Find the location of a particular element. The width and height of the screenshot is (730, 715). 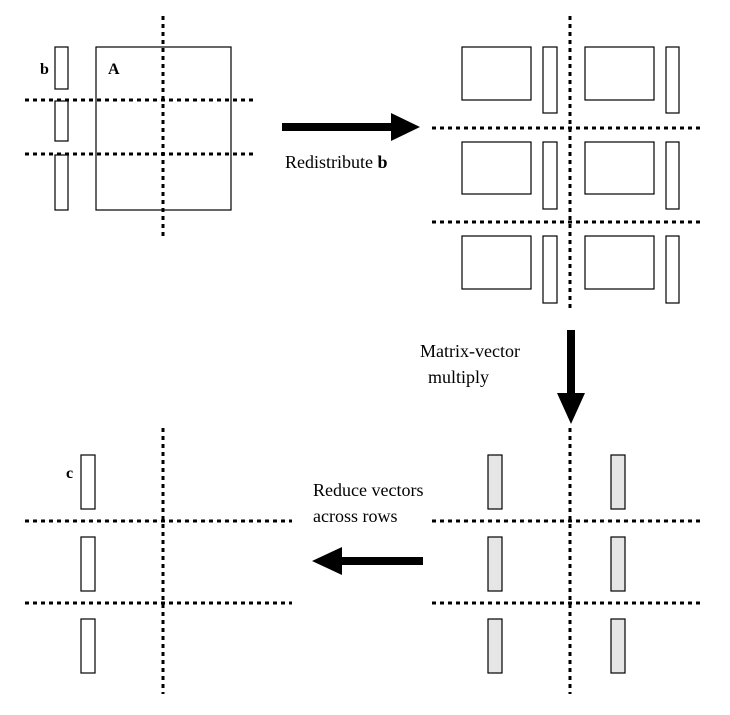

multiply-step: Matrix-vector multiply is located at coordinates (502, 377).